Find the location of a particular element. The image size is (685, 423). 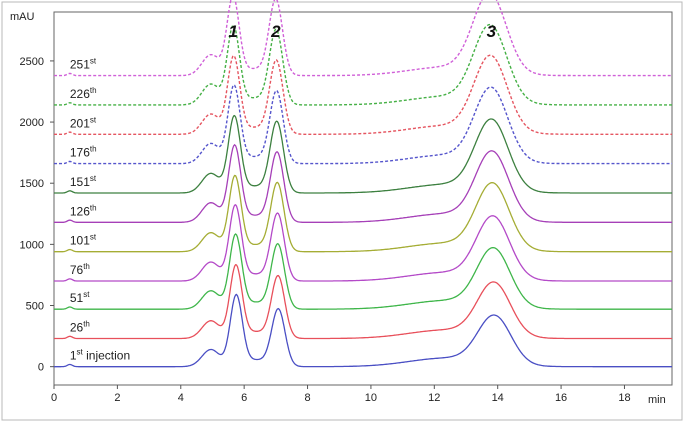

trace-label-number: 176 is located at coordinates (80, 153).